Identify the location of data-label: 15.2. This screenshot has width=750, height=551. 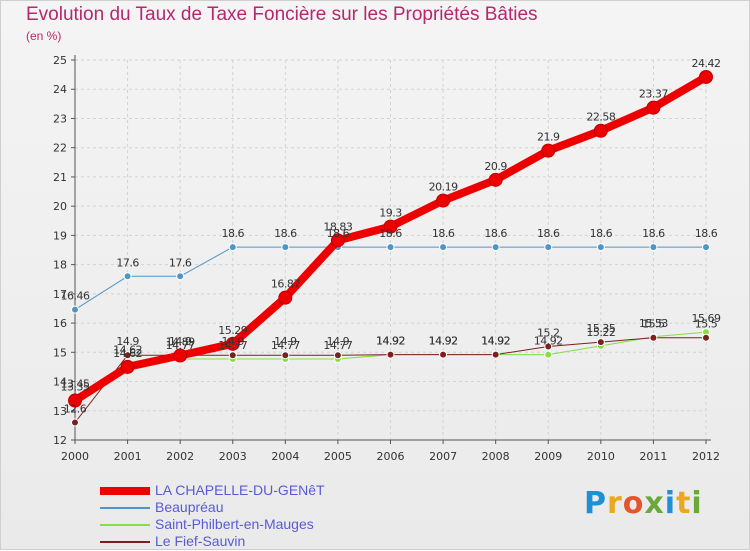
(548, 332).